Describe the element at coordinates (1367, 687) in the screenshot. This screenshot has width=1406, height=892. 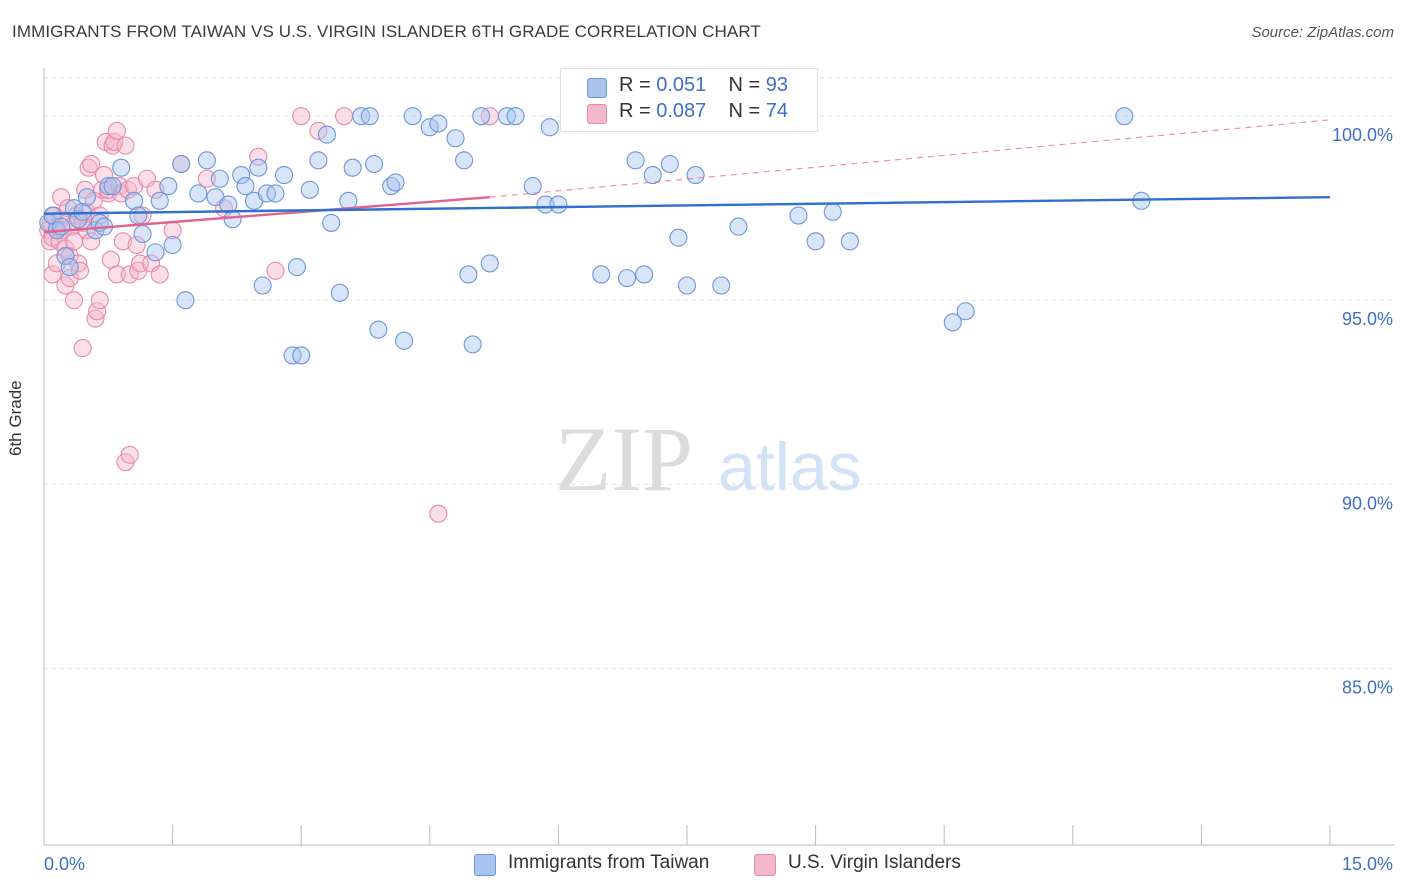
I see `y-tick-label: 85.0%` at that location.